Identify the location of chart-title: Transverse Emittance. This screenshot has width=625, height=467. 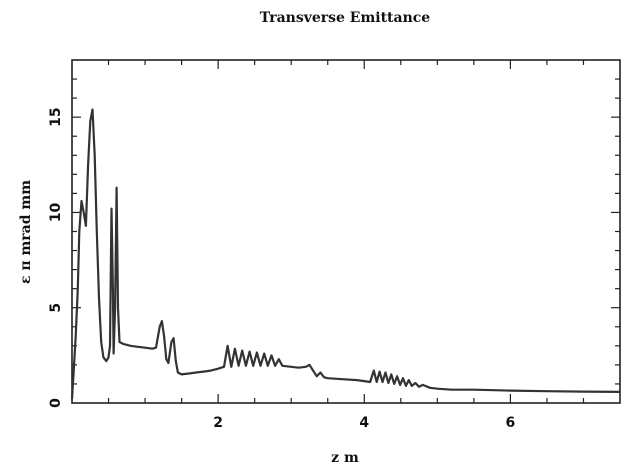
(345, 18).